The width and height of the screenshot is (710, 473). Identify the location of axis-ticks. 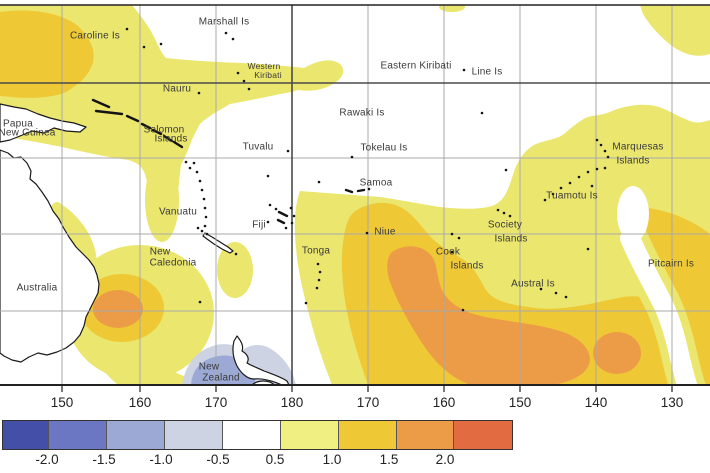
(367, 389).